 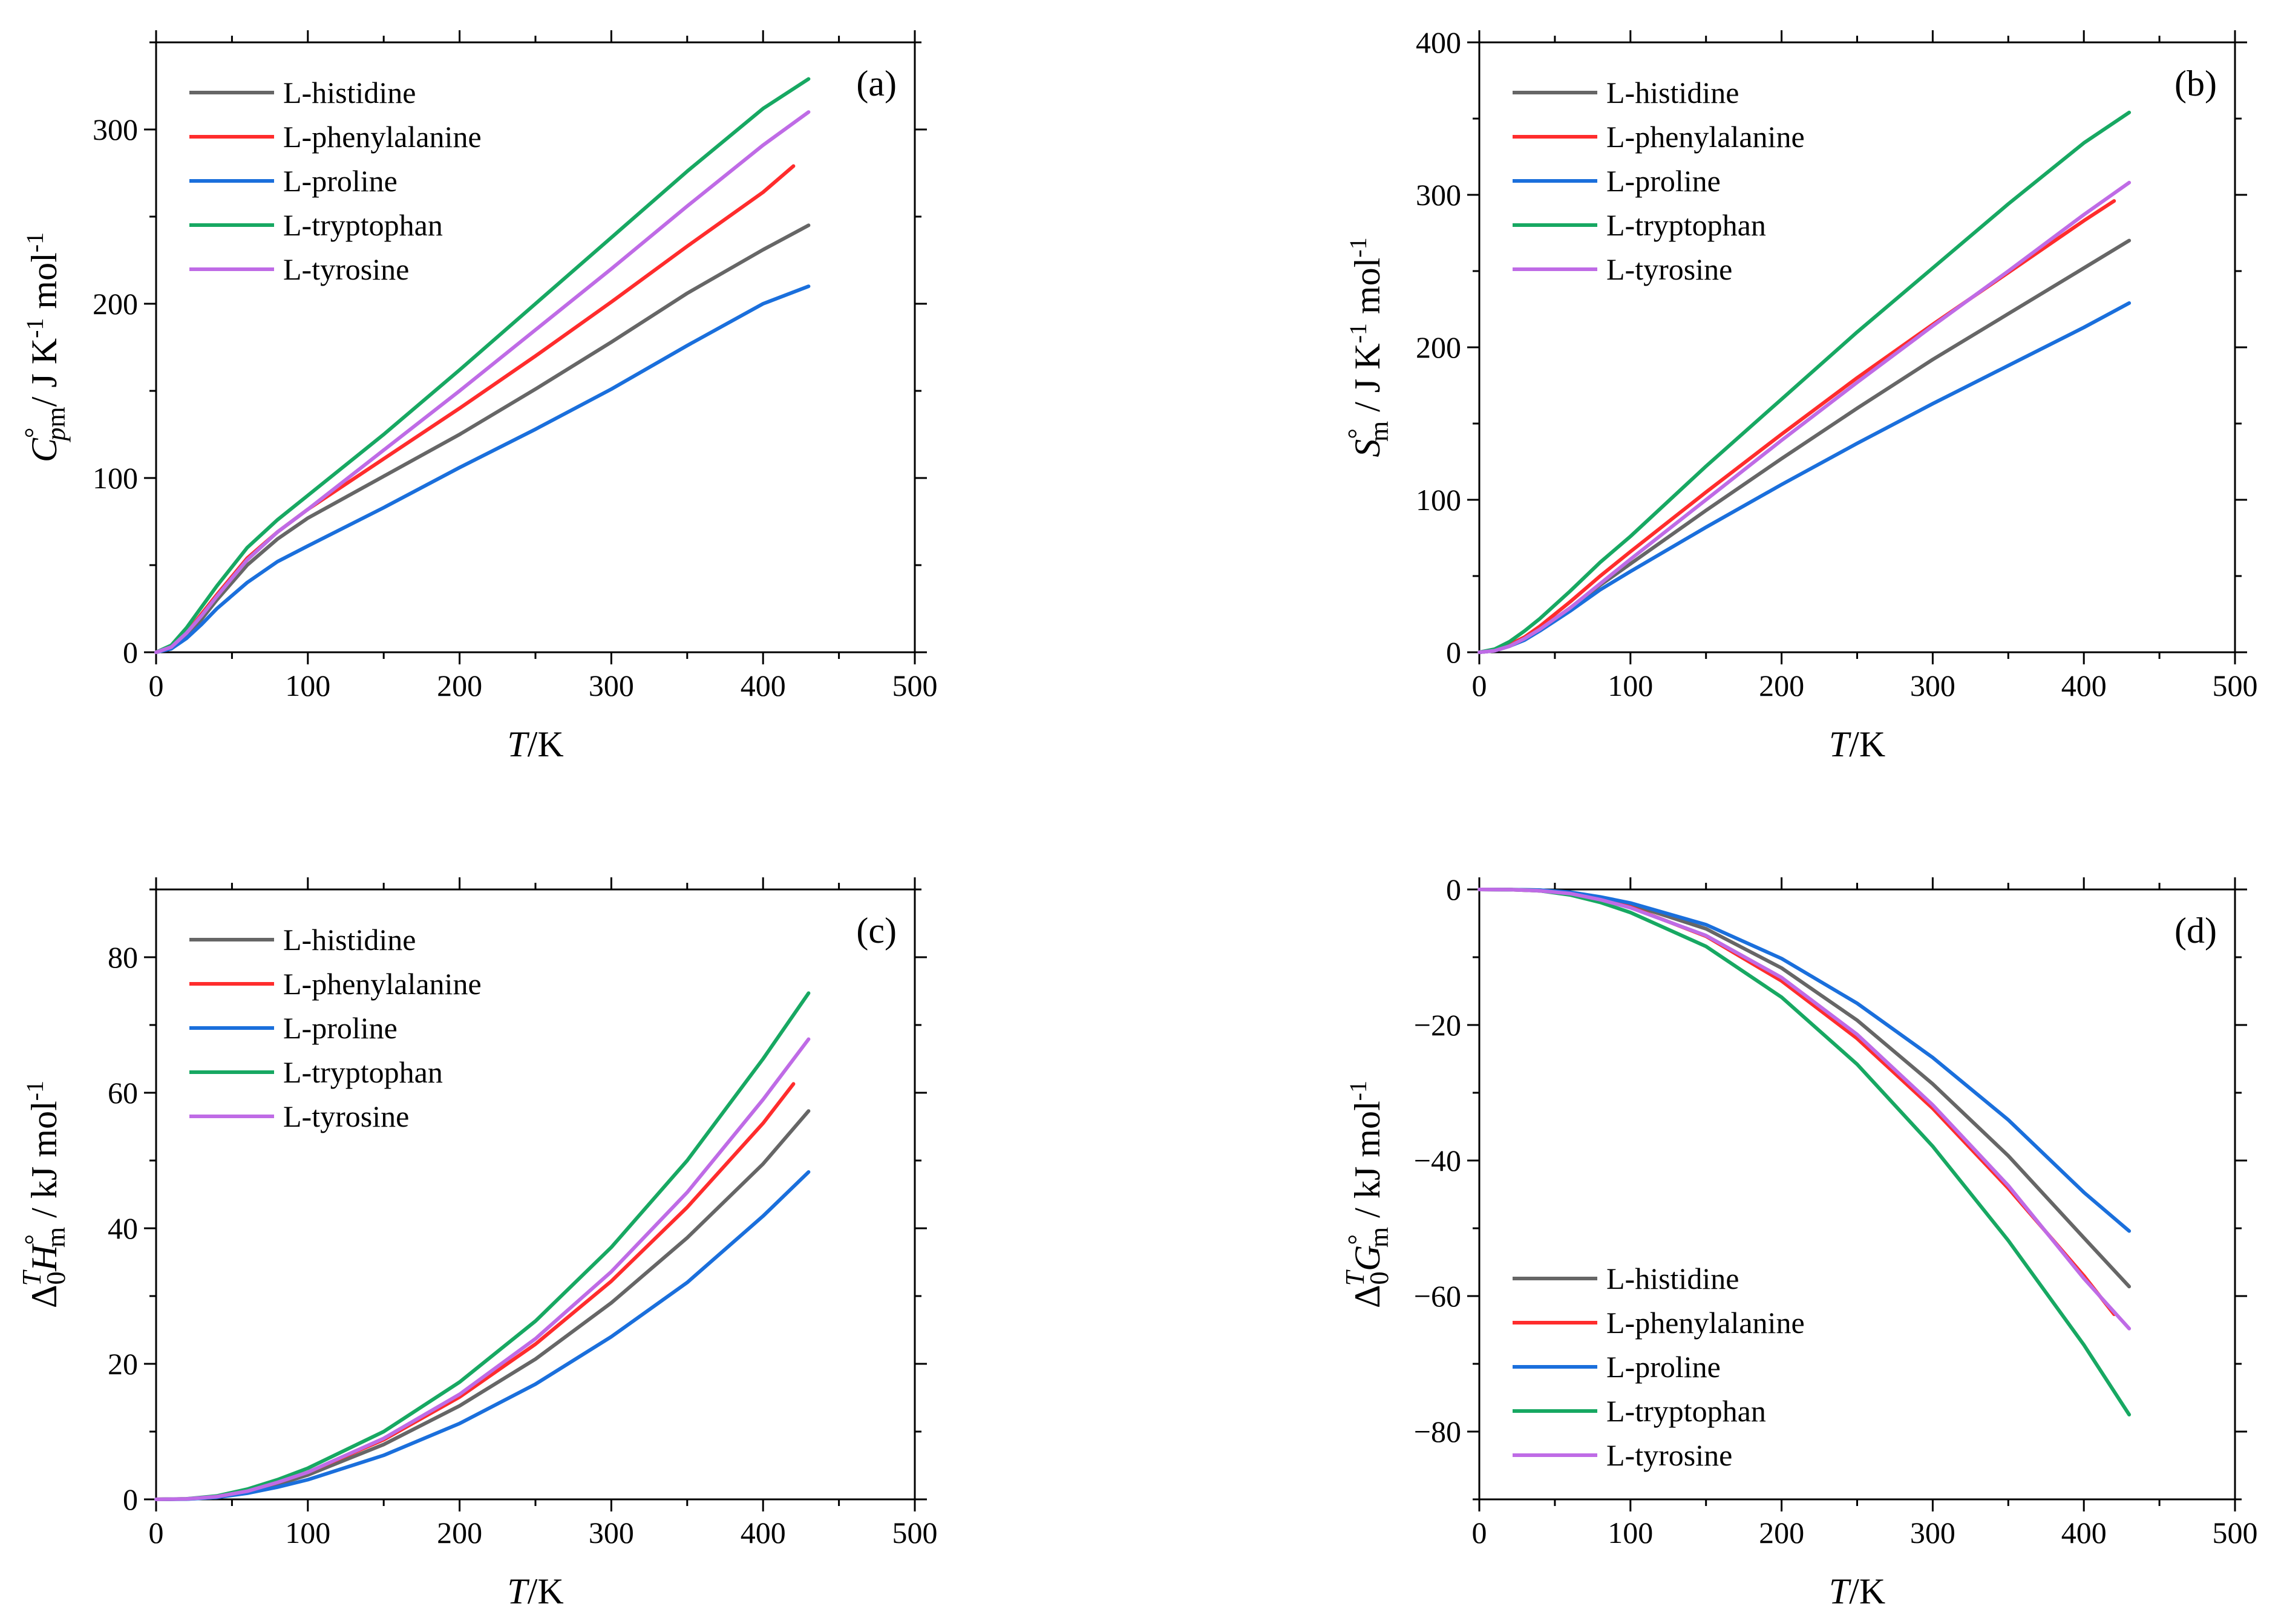 I want to click on y-tick-label: 400, so click(x=1439, y=42).